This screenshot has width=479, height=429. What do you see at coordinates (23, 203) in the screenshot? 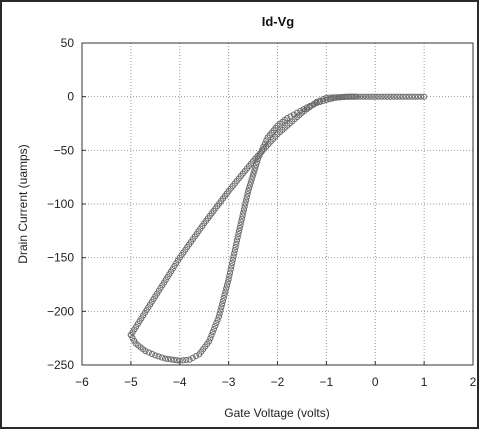
I see `y-axis-label: Drain Current (uamps)` at bounding box center [23, 203].